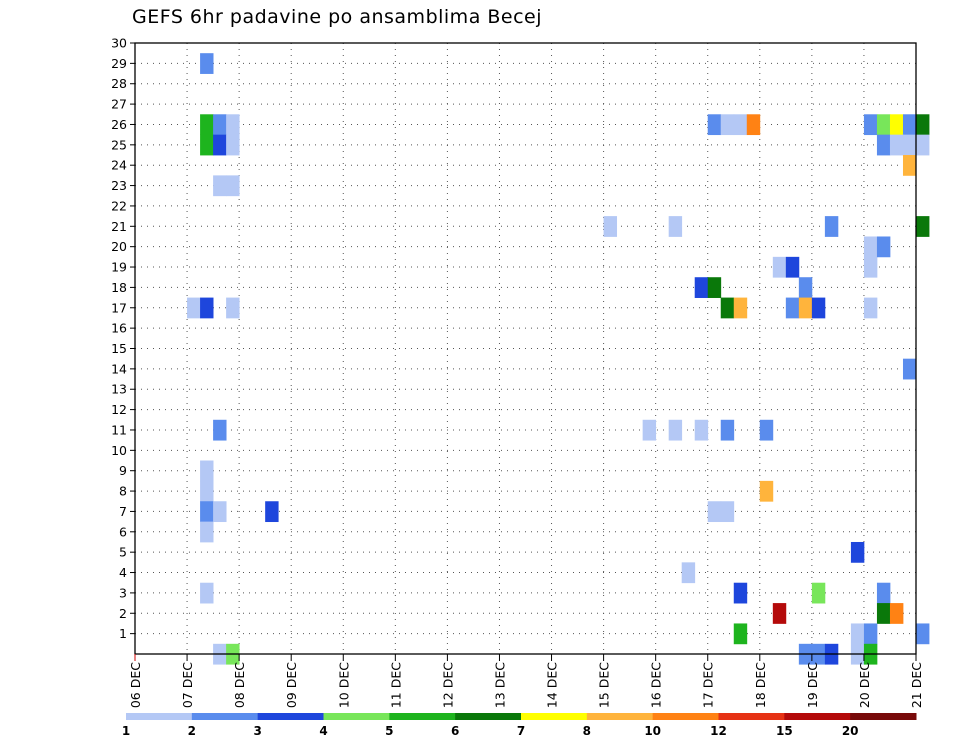 Image resolution: width=960 pixels, height=742 pixels. I want to click on x-tick-label: 10 DEC, so click(343, 685).